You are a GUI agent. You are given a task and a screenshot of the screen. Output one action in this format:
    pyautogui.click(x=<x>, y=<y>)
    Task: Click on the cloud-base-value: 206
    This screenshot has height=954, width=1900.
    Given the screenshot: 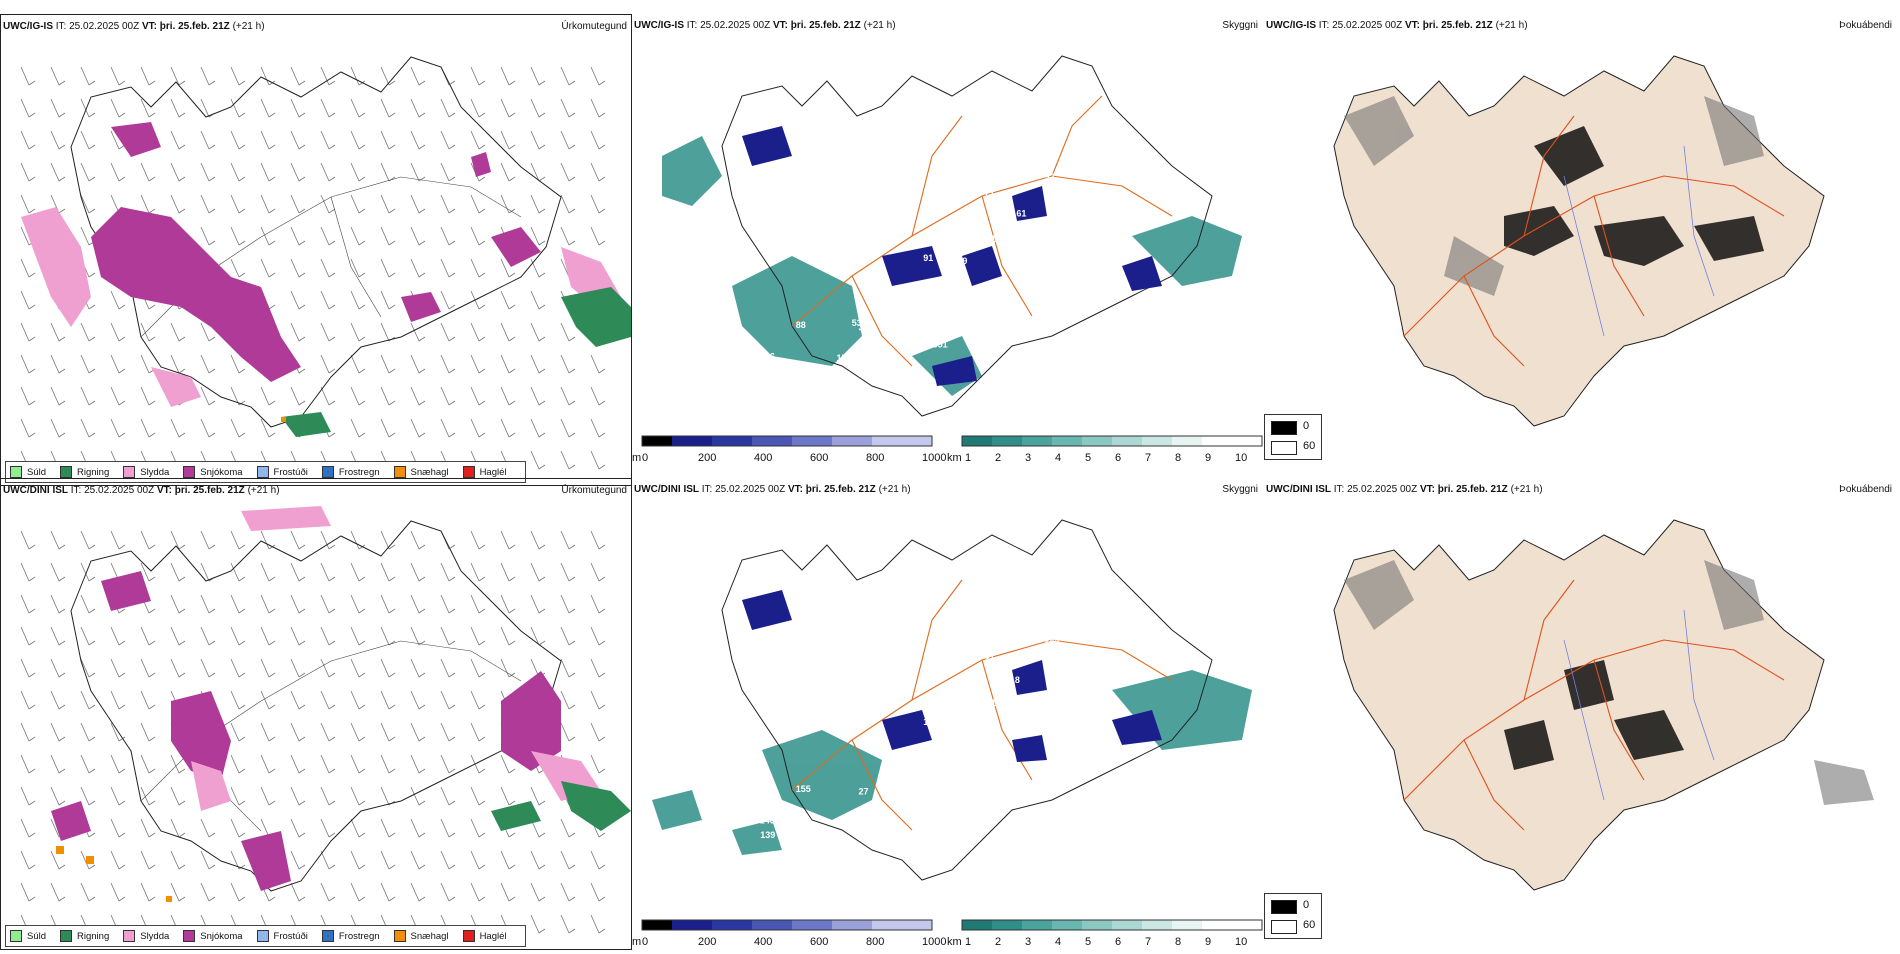 What is the action you would take?
    pyautogui.click(x=1093, y=289)
    